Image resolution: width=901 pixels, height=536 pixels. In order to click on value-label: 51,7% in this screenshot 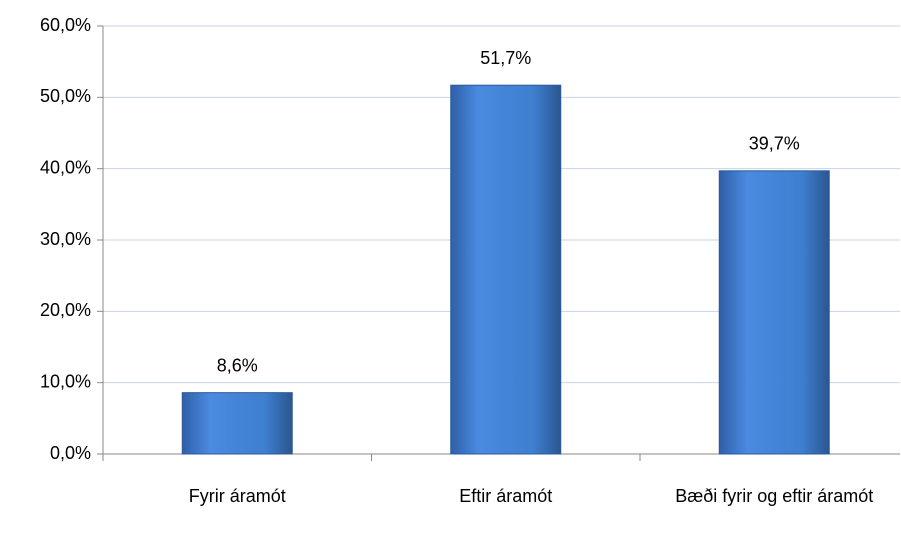, I will do `click(505, 58)`.